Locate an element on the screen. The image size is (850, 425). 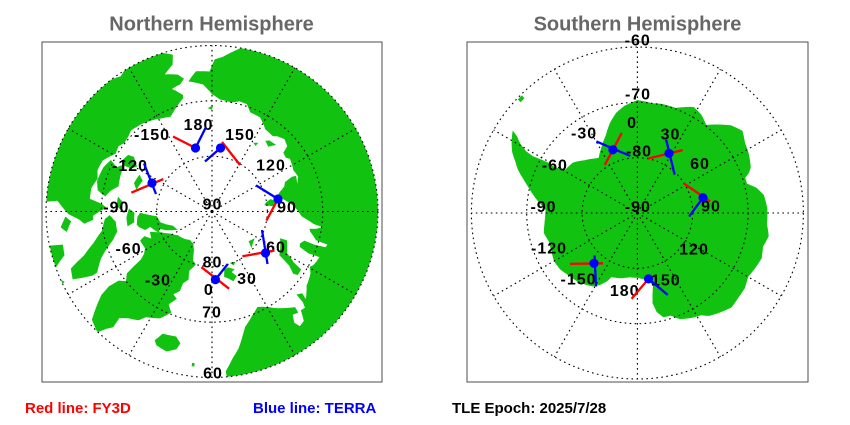
svg-text: Southern Hemisphere is located at coordinates (638, 25).